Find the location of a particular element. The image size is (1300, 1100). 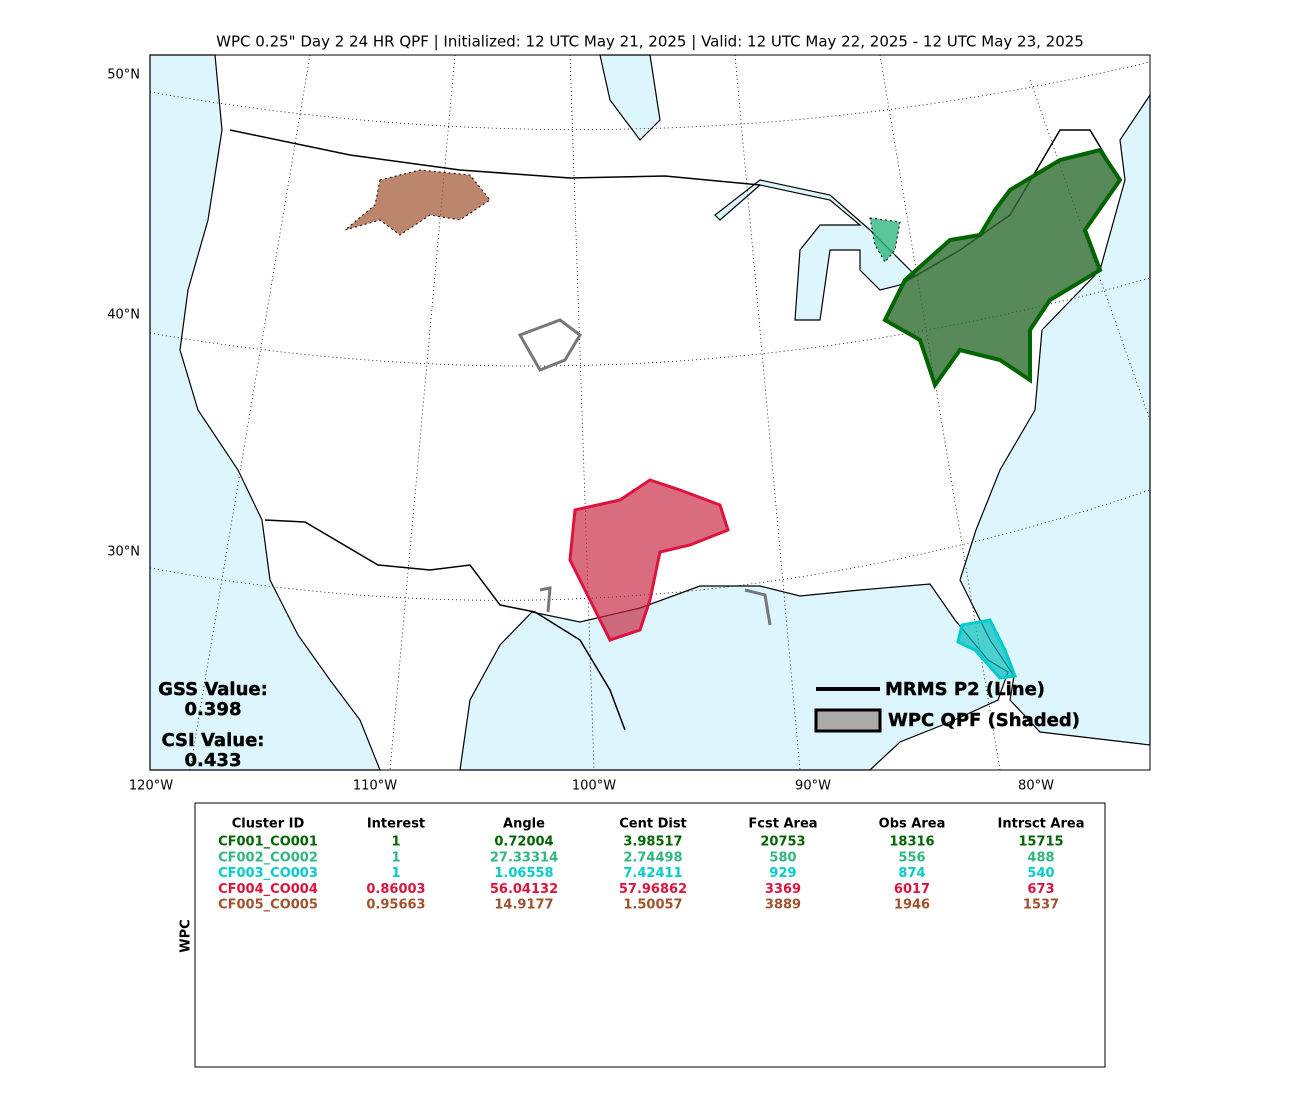

table-cell: 874 is located at coordinates (911, 873).